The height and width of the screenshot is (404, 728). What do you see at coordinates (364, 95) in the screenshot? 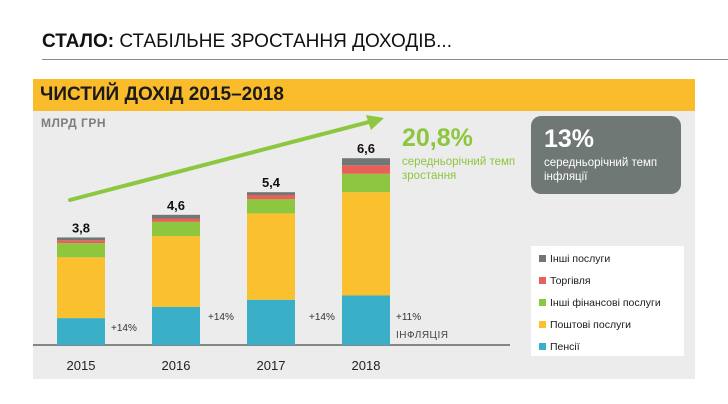
I see `chart-banner` at bounding box center [364, 95].